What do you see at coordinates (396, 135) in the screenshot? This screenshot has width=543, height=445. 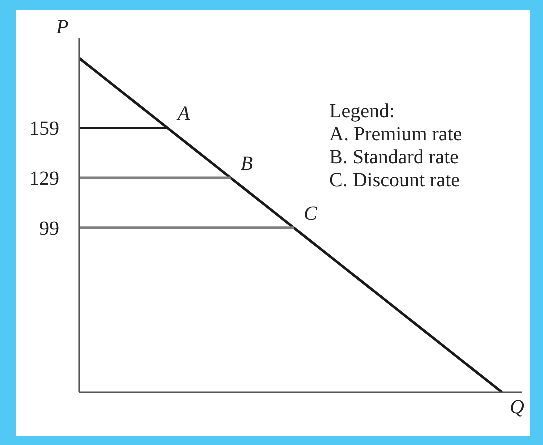 I see `annotation: A. Premium rate` at bounding box center [396, 135].